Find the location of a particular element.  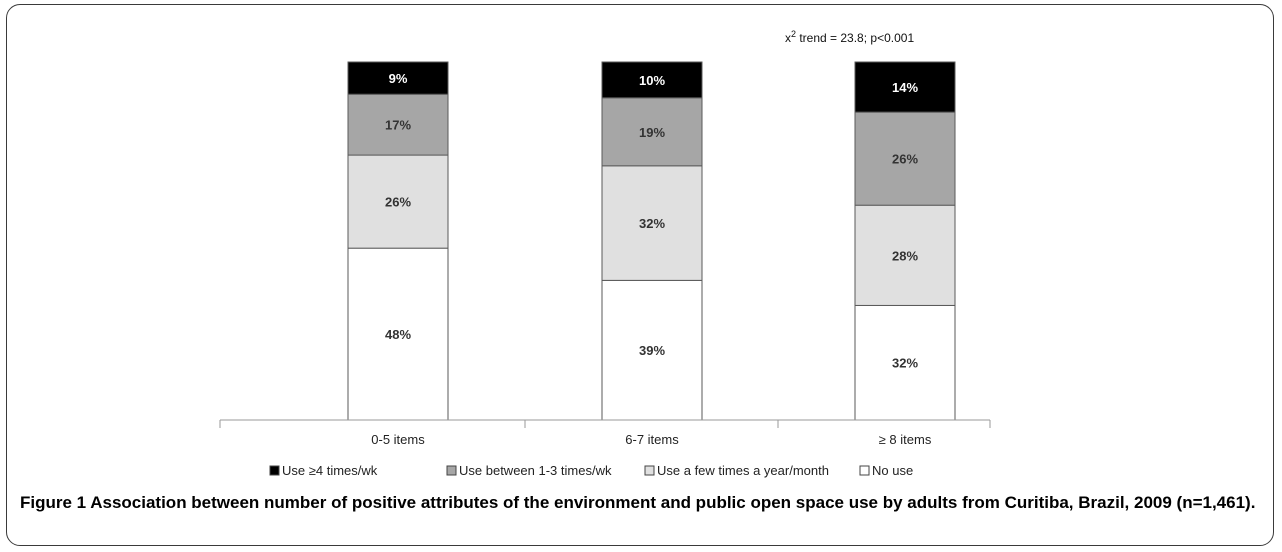

data-label: 19% is located at coordinates (652, 132).